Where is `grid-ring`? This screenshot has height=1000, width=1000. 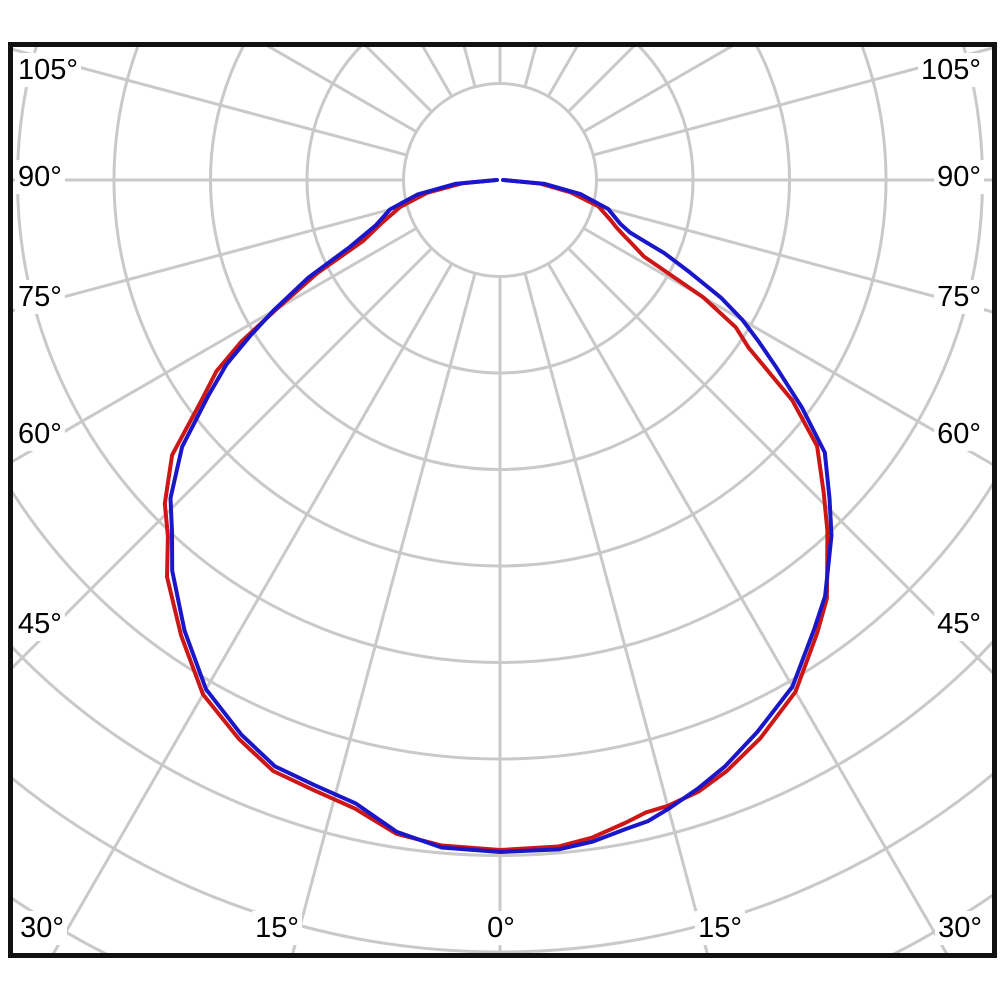
grid-ring is located at coordinates (500, 180).